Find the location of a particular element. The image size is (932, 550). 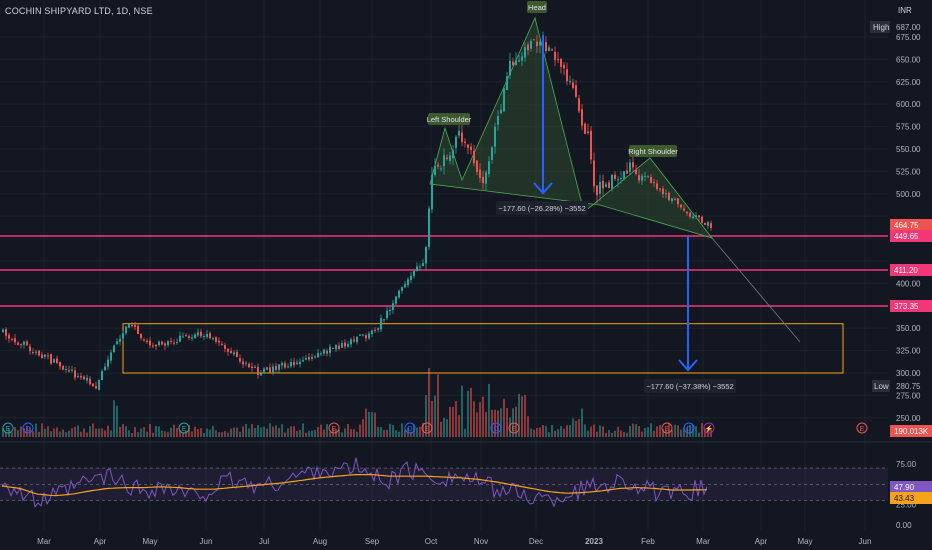

target-arrow-head is located at coordinates (688, 365).